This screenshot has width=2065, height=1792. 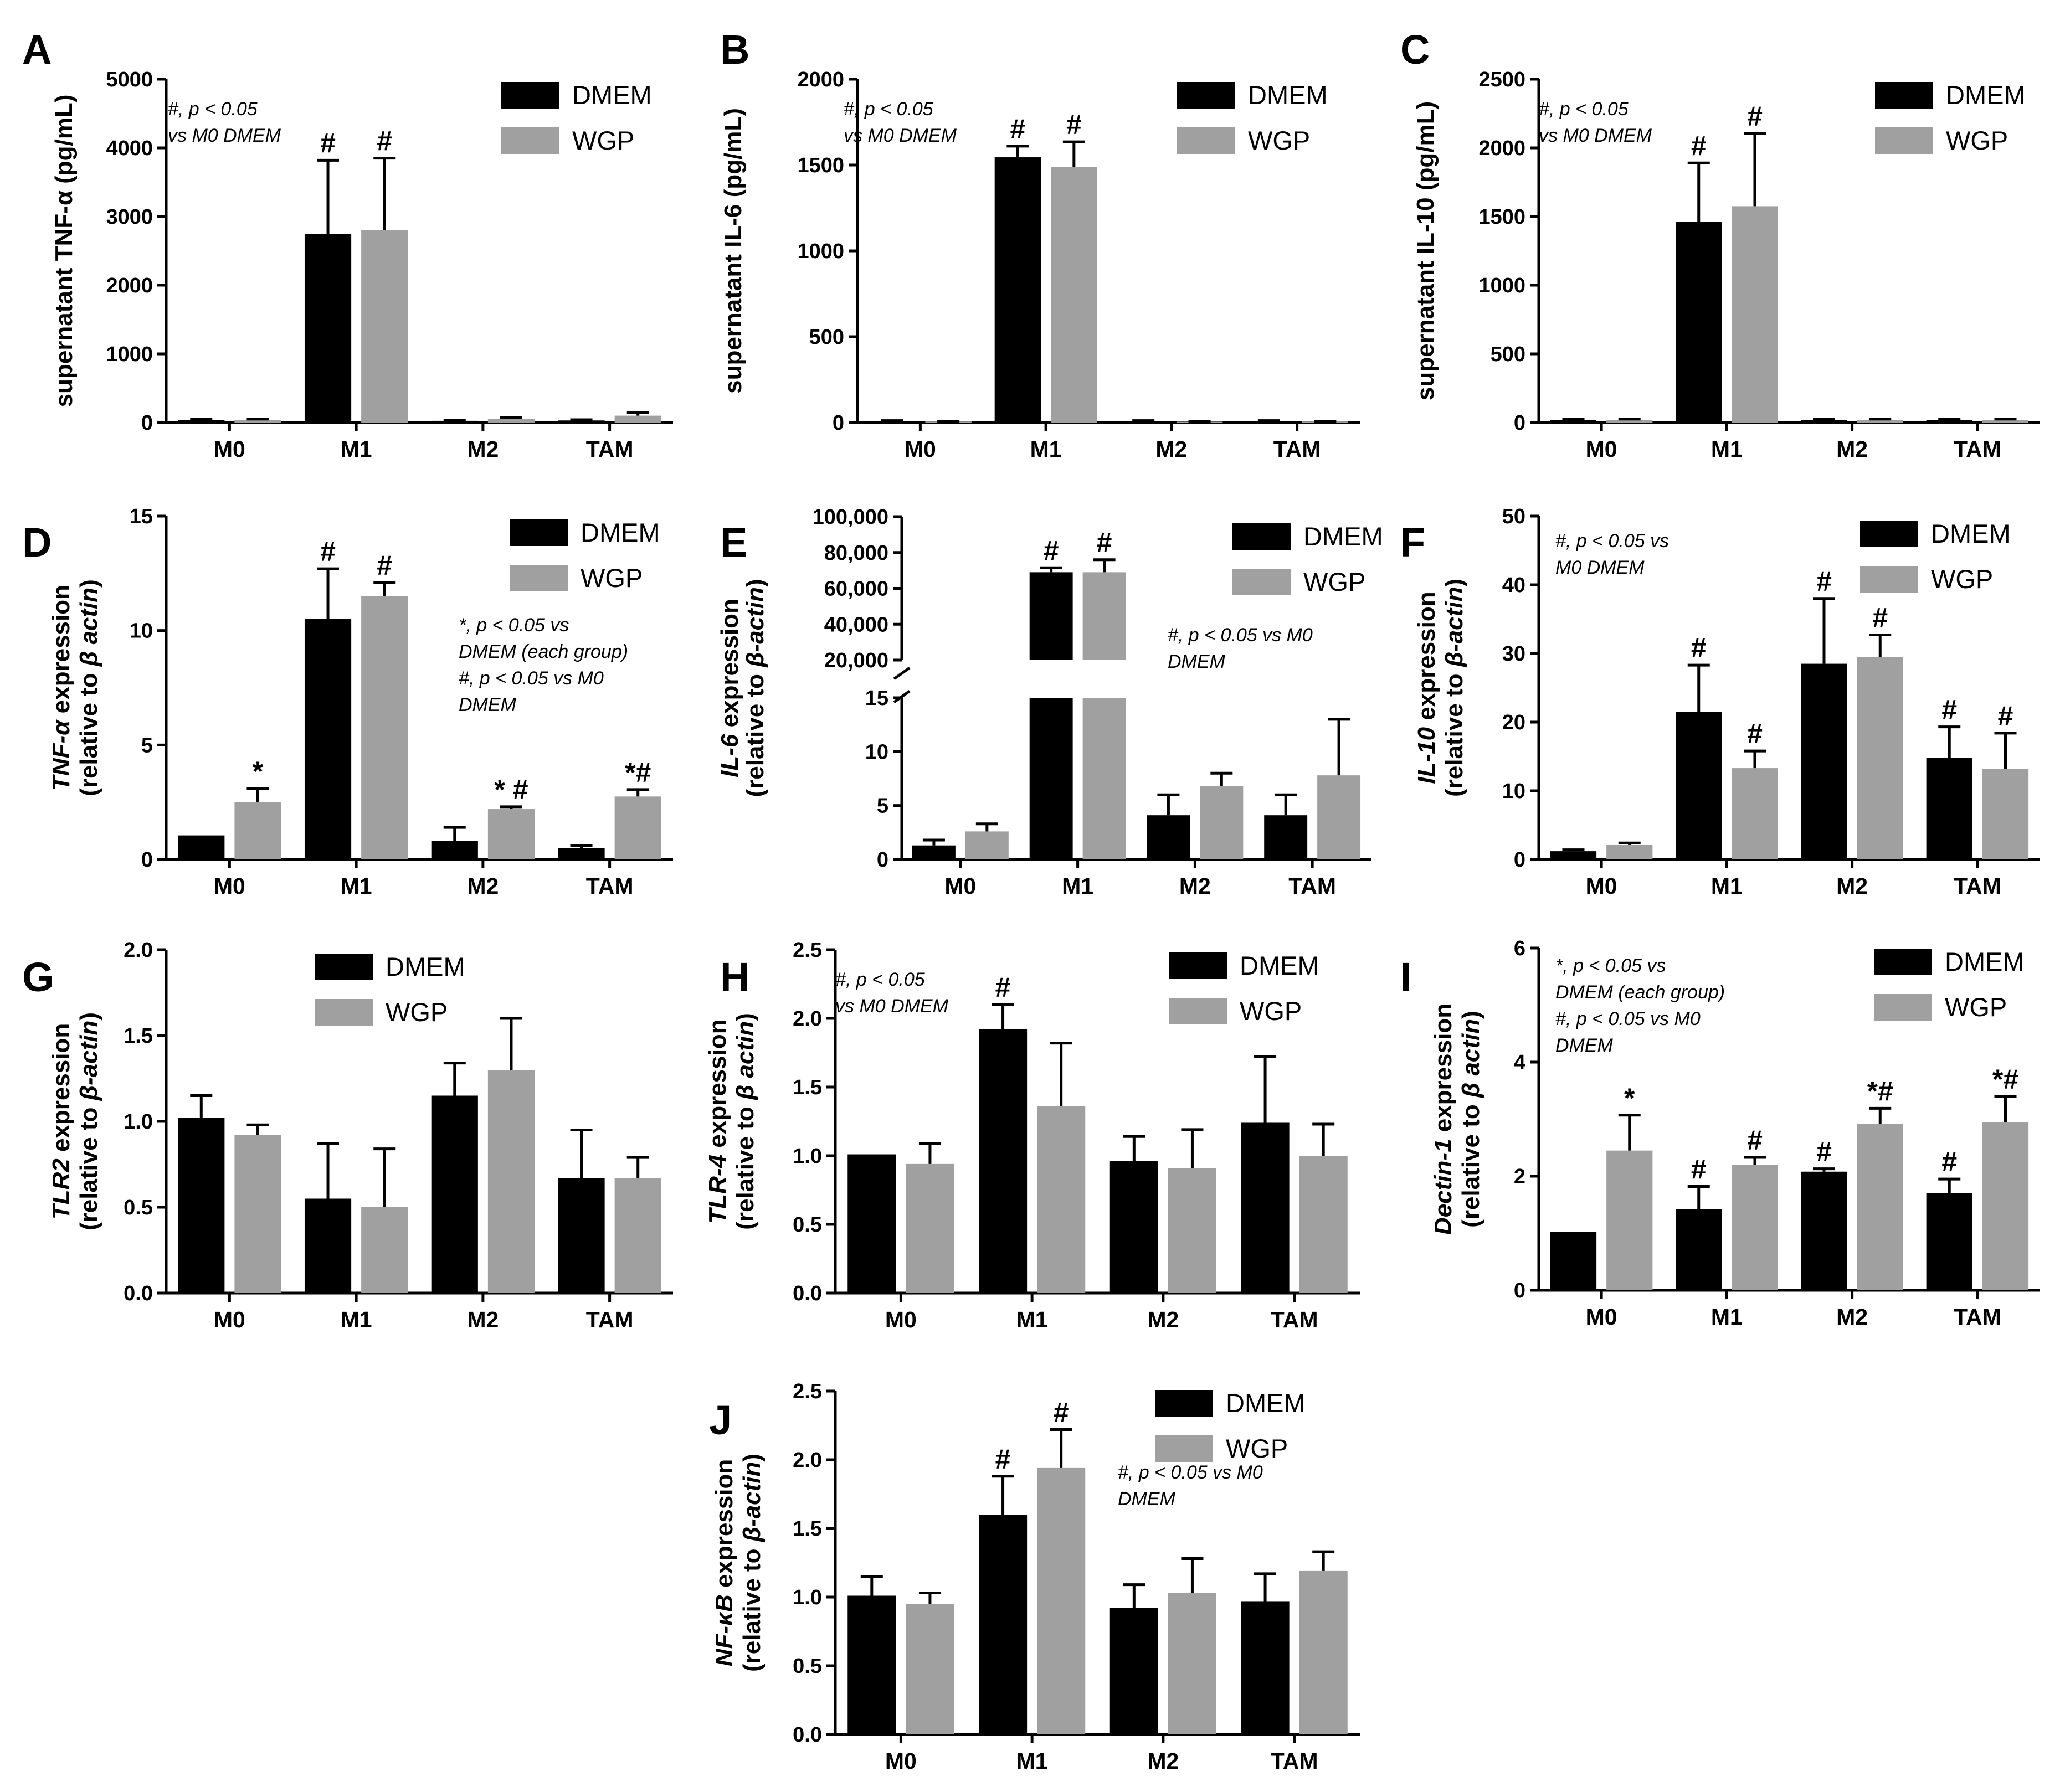 I want to click on panel-letter: F, so click(x=1413, y=542).